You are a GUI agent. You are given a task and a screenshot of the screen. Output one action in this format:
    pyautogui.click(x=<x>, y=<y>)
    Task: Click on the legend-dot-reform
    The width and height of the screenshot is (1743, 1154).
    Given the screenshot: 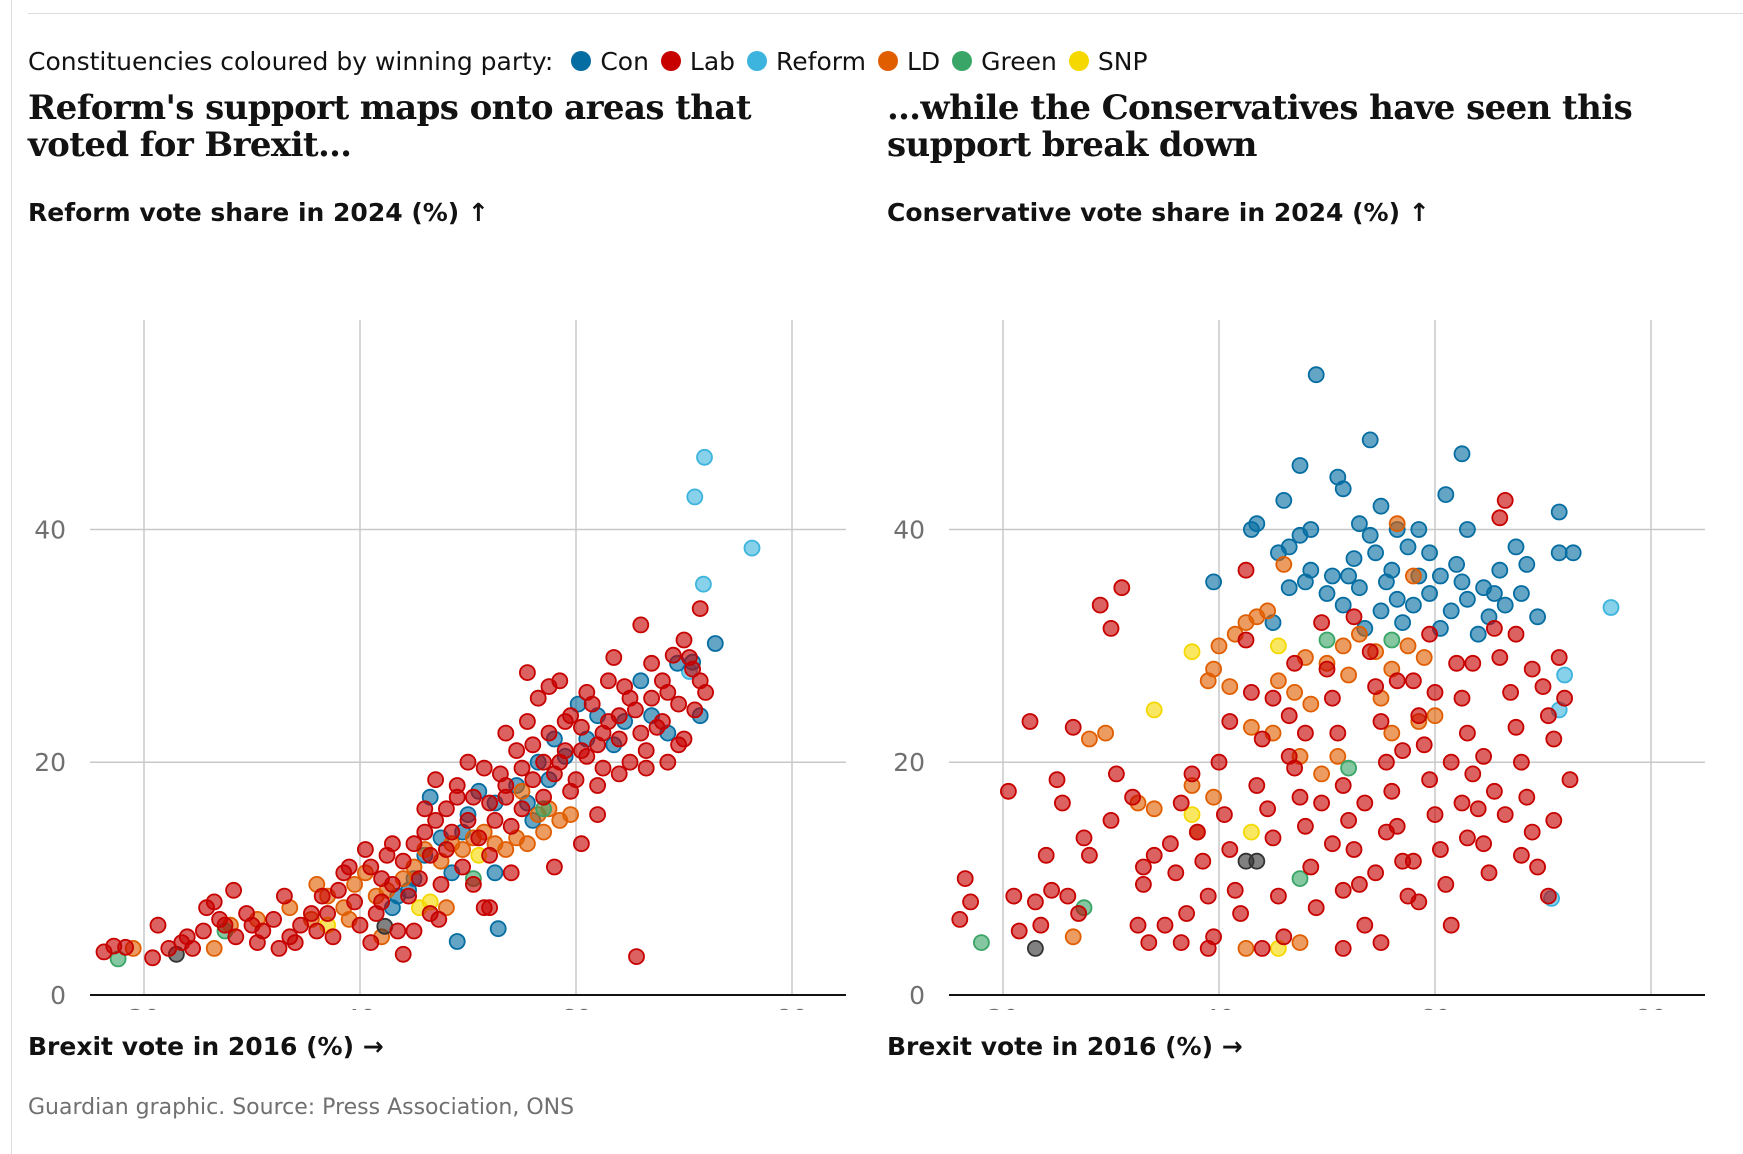 What is the action you would take?
    pyautogui.click(x=757, y=61)
    